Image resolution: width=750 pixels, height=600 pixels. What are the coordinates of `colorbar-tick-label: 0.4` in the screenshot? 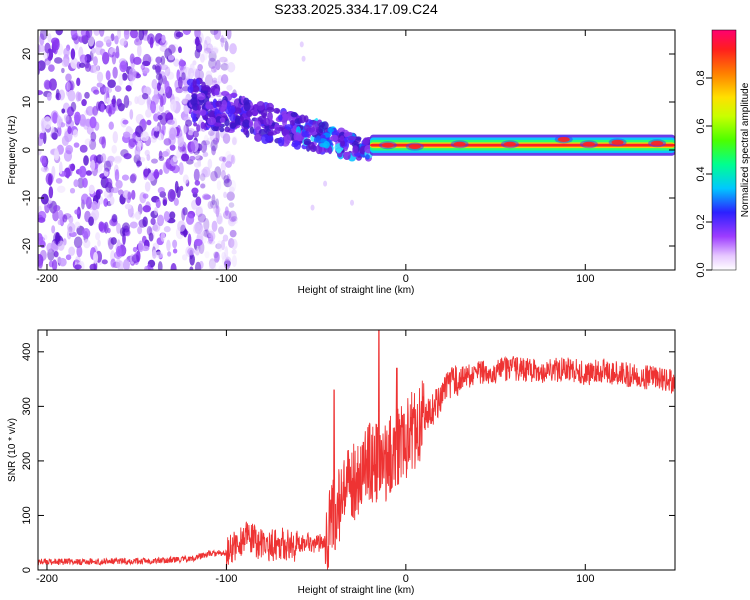 It's located at (701, 173).